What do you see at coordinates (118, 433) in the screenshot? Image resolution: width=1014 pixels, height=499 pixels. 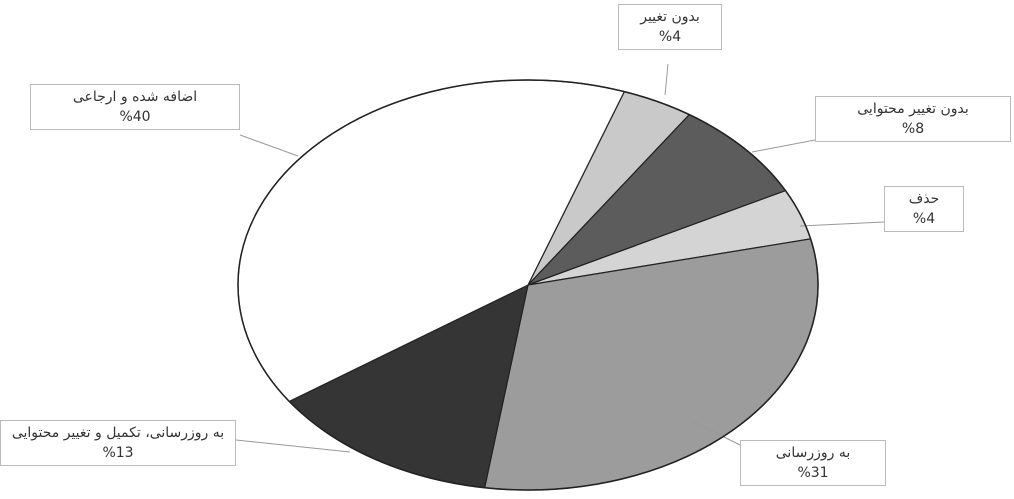 I see `category-label: به روزرسانی، تکمیل و تغییر محتوایی` at bounding box center [118, 433].